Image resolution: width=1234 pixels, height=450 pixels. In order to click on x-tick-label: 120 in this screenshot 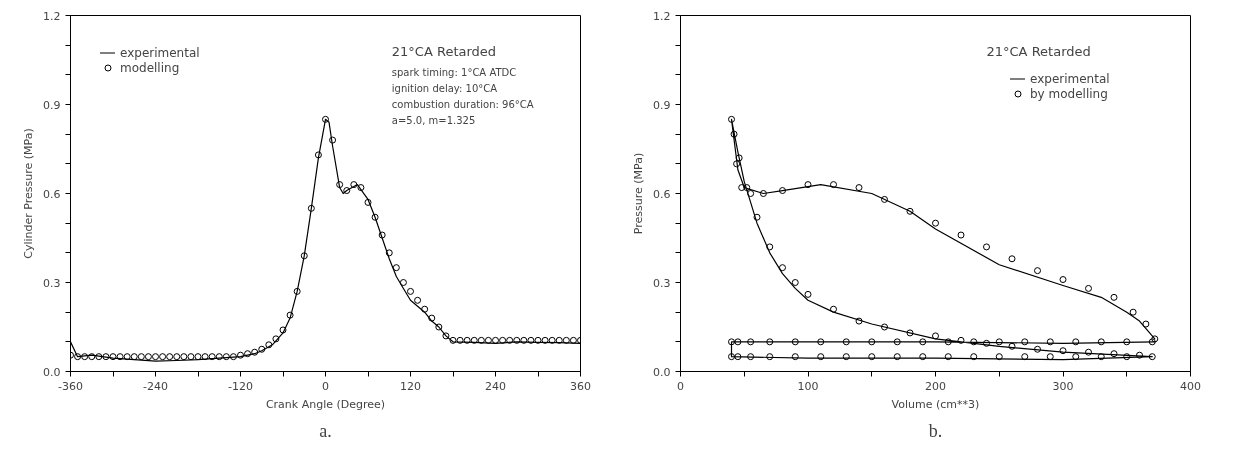, I will do `click(410, 386)`.